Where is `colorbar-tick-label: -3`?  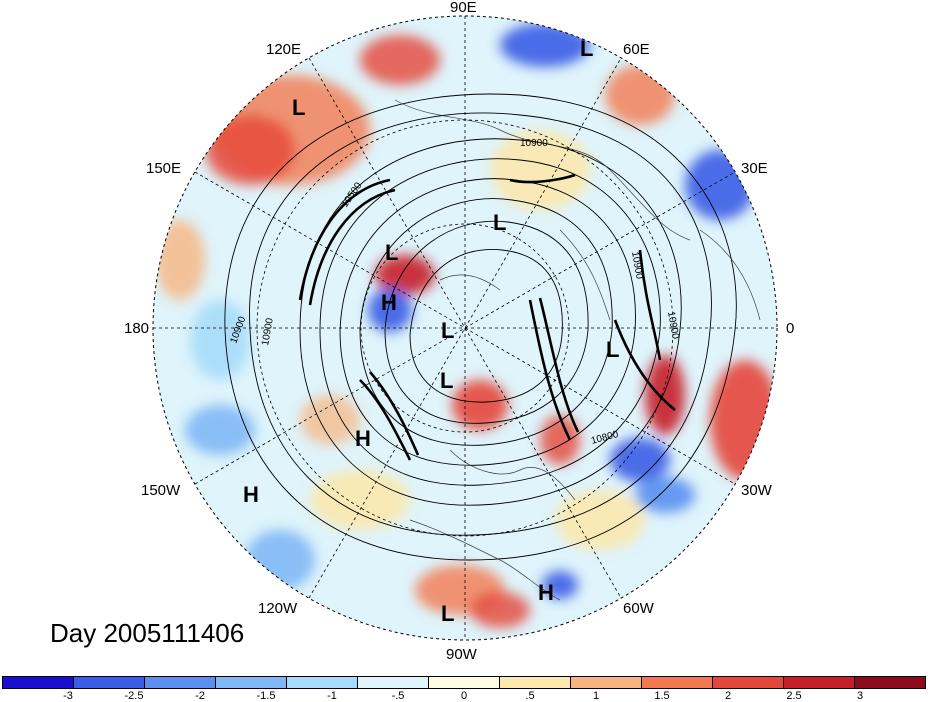 colorbar-tick-label: -3 is located at coordinates (68, 696).